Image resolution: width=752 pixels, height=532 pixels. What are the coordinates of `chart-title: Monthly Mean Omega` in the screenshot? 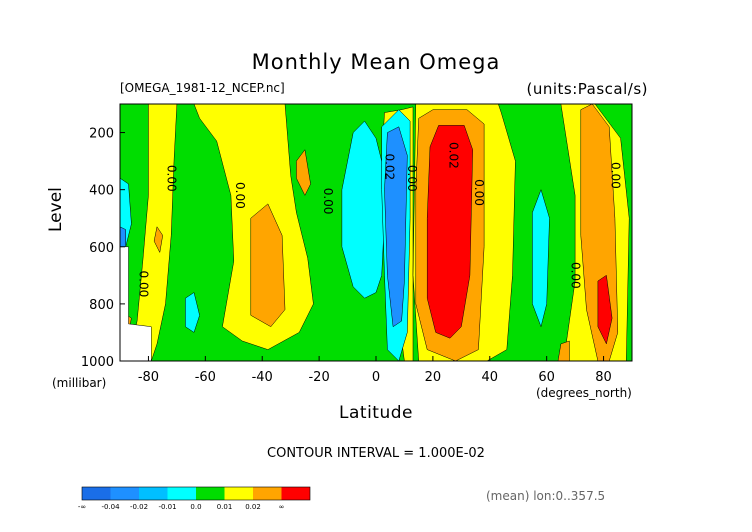 It's located at (376, 62).